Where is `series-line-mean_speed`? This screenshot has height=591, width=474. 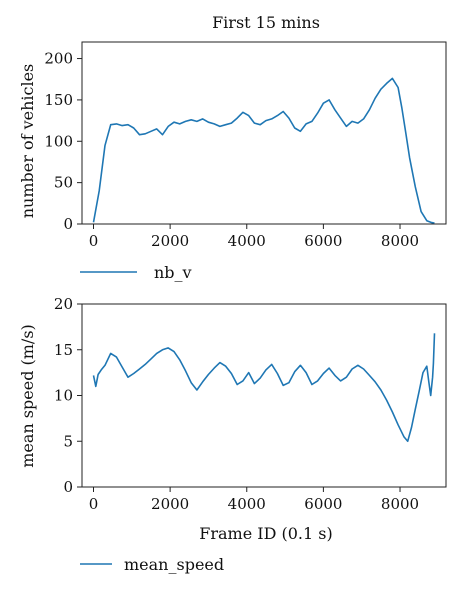 series-line-mean_speed is located at coordinates (264, 388).